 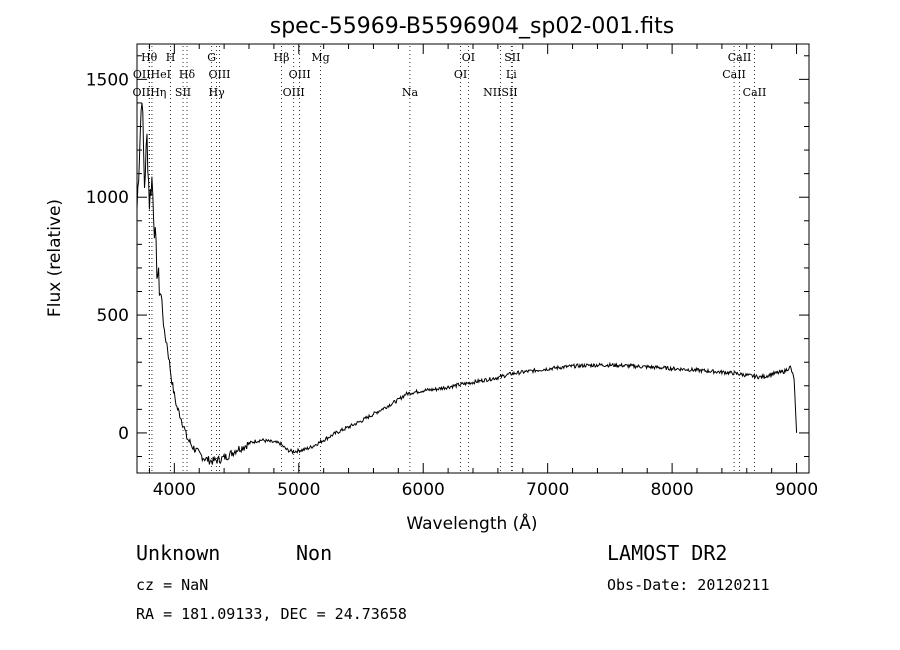 What do you see at coordinates (468, 57) in the screenshot?
I see `spectral-line-label-14: OI` at bounding box center [468, 57].